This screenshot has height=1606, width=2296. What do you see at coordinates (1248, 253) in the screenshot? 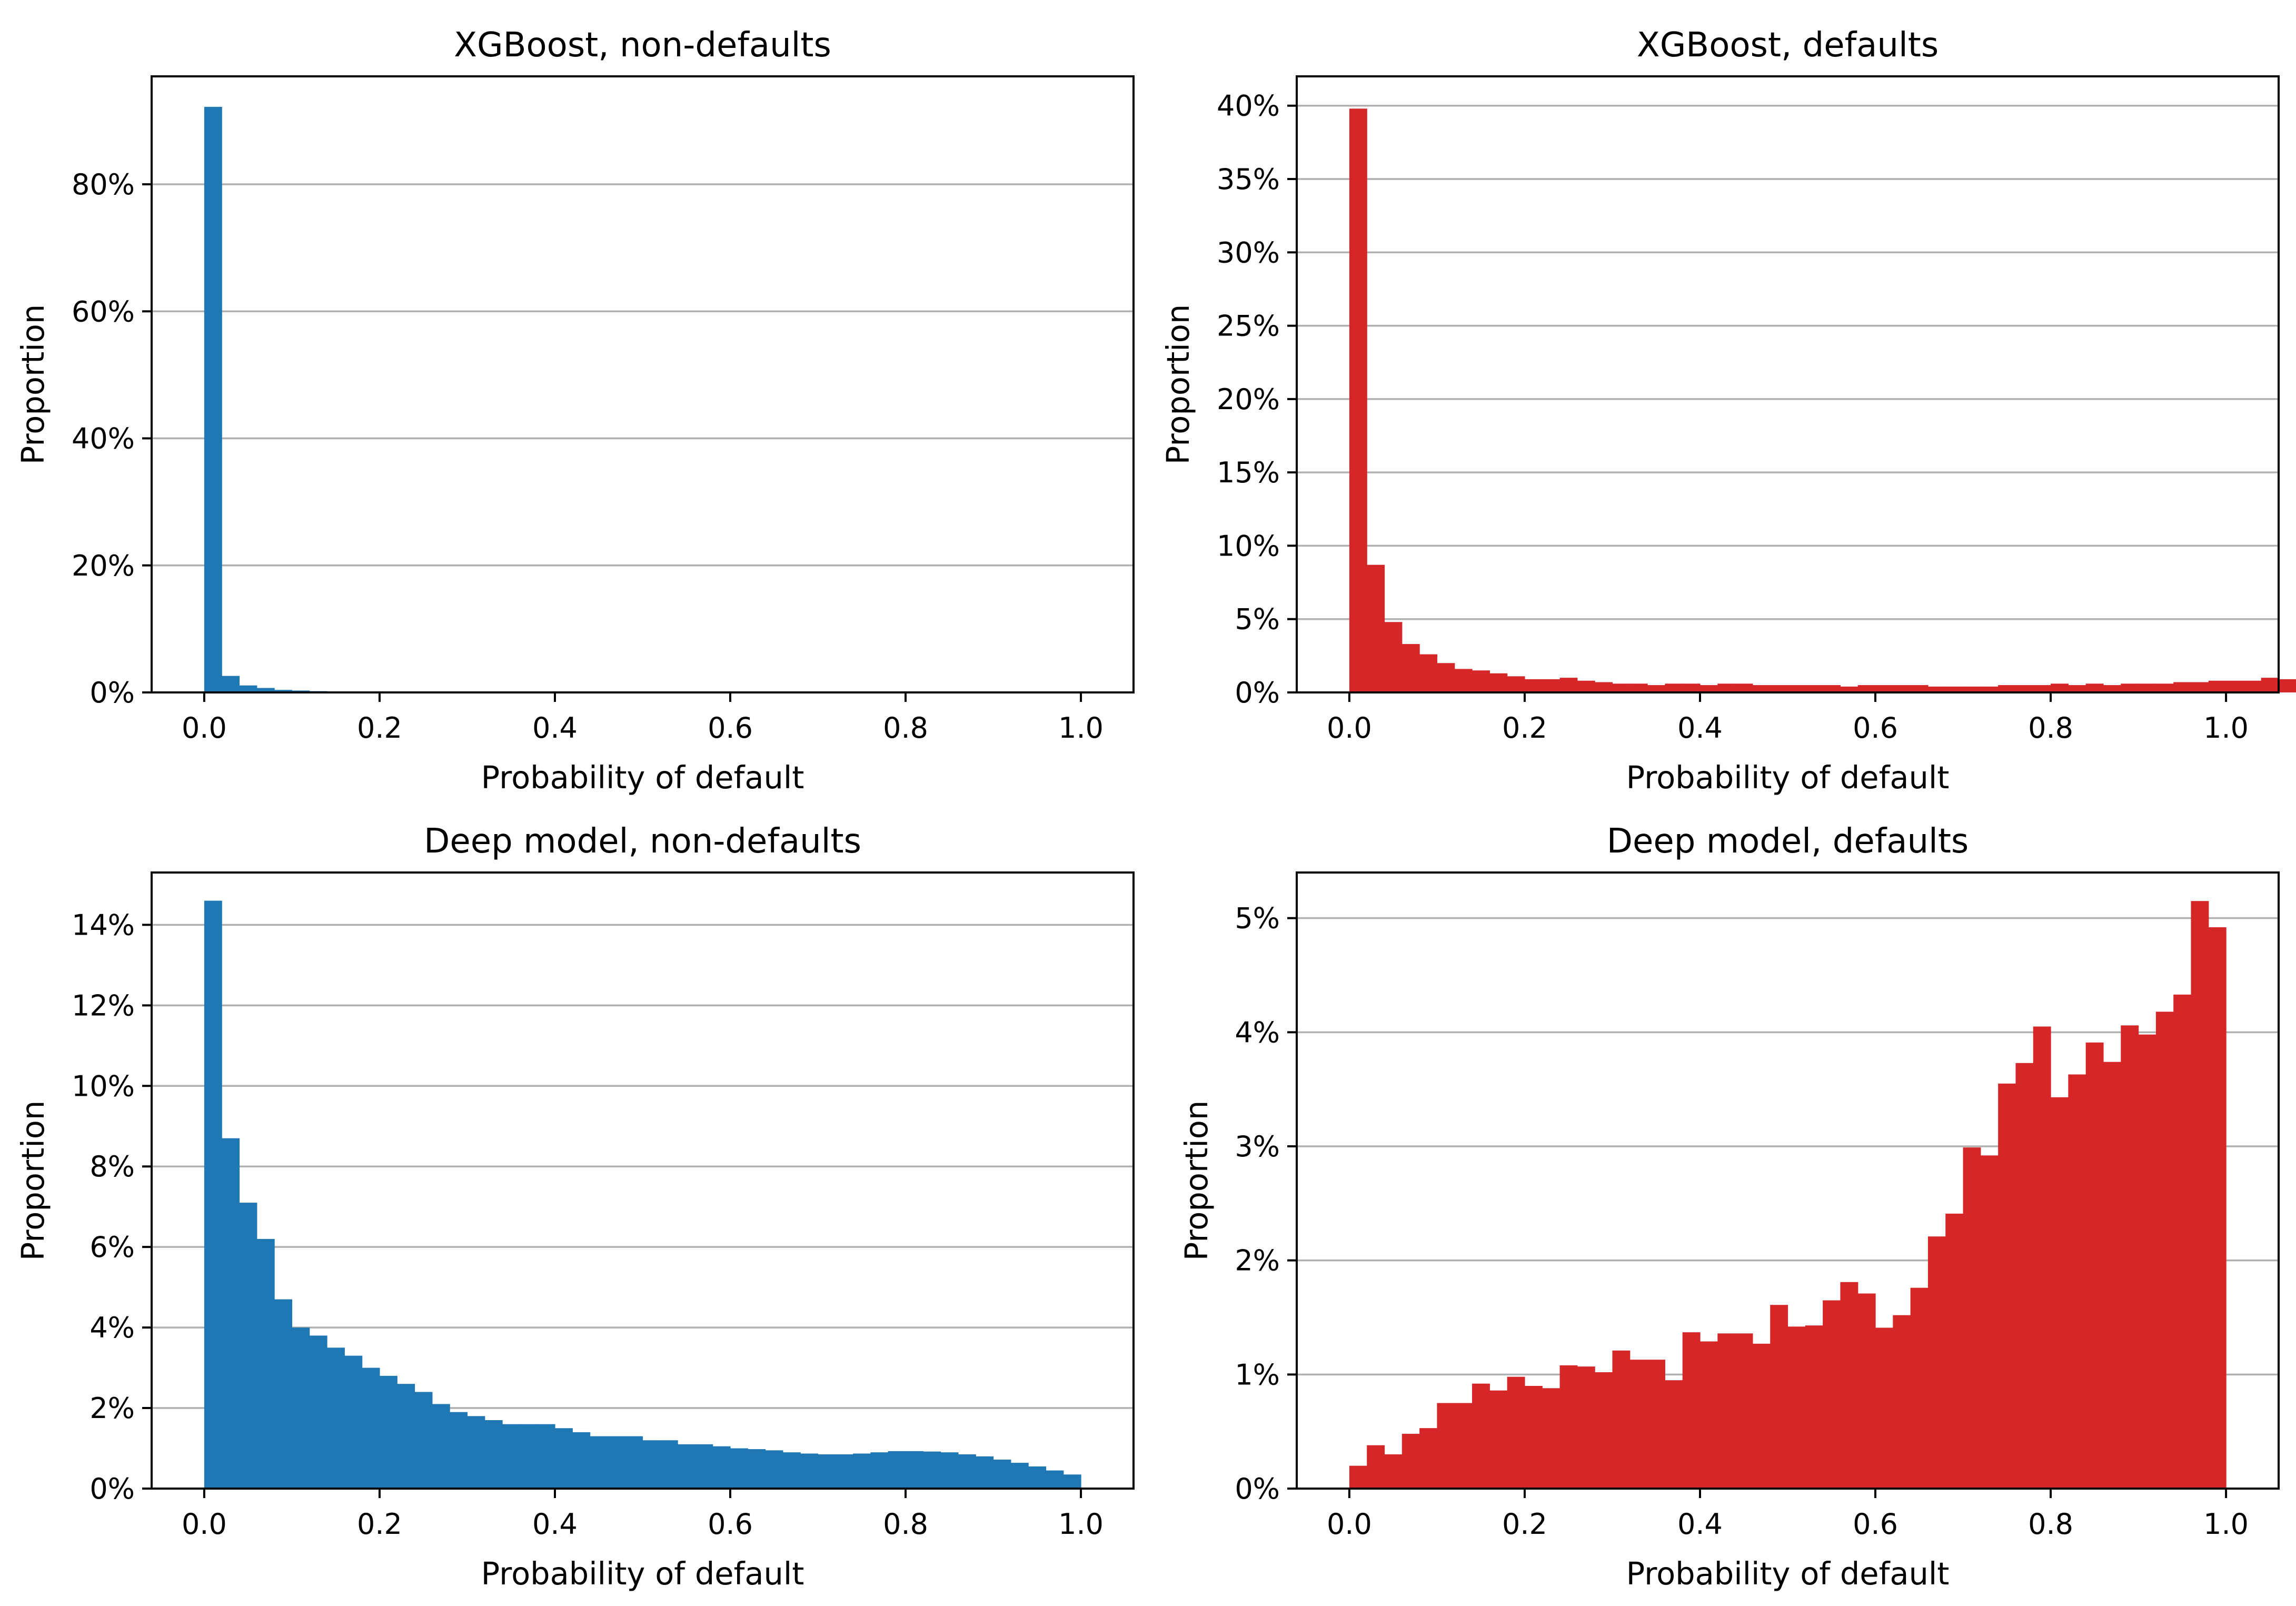
I see `y-tick-label: 30%` at bounding box center [1248, 253].